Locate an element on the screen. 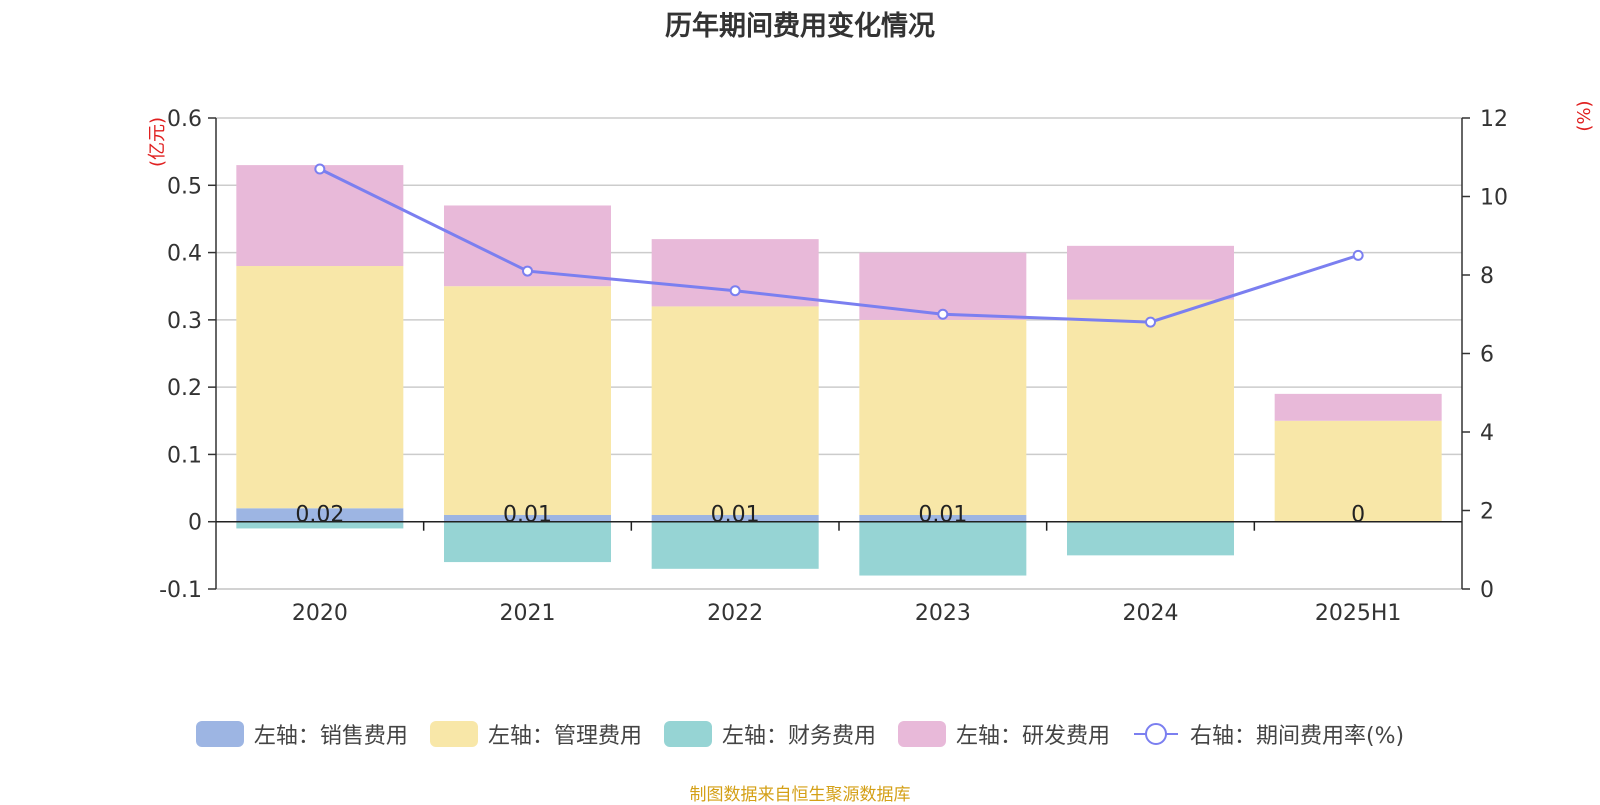  y-right-tick-label: 10 is located at coordinates (1494, 198).